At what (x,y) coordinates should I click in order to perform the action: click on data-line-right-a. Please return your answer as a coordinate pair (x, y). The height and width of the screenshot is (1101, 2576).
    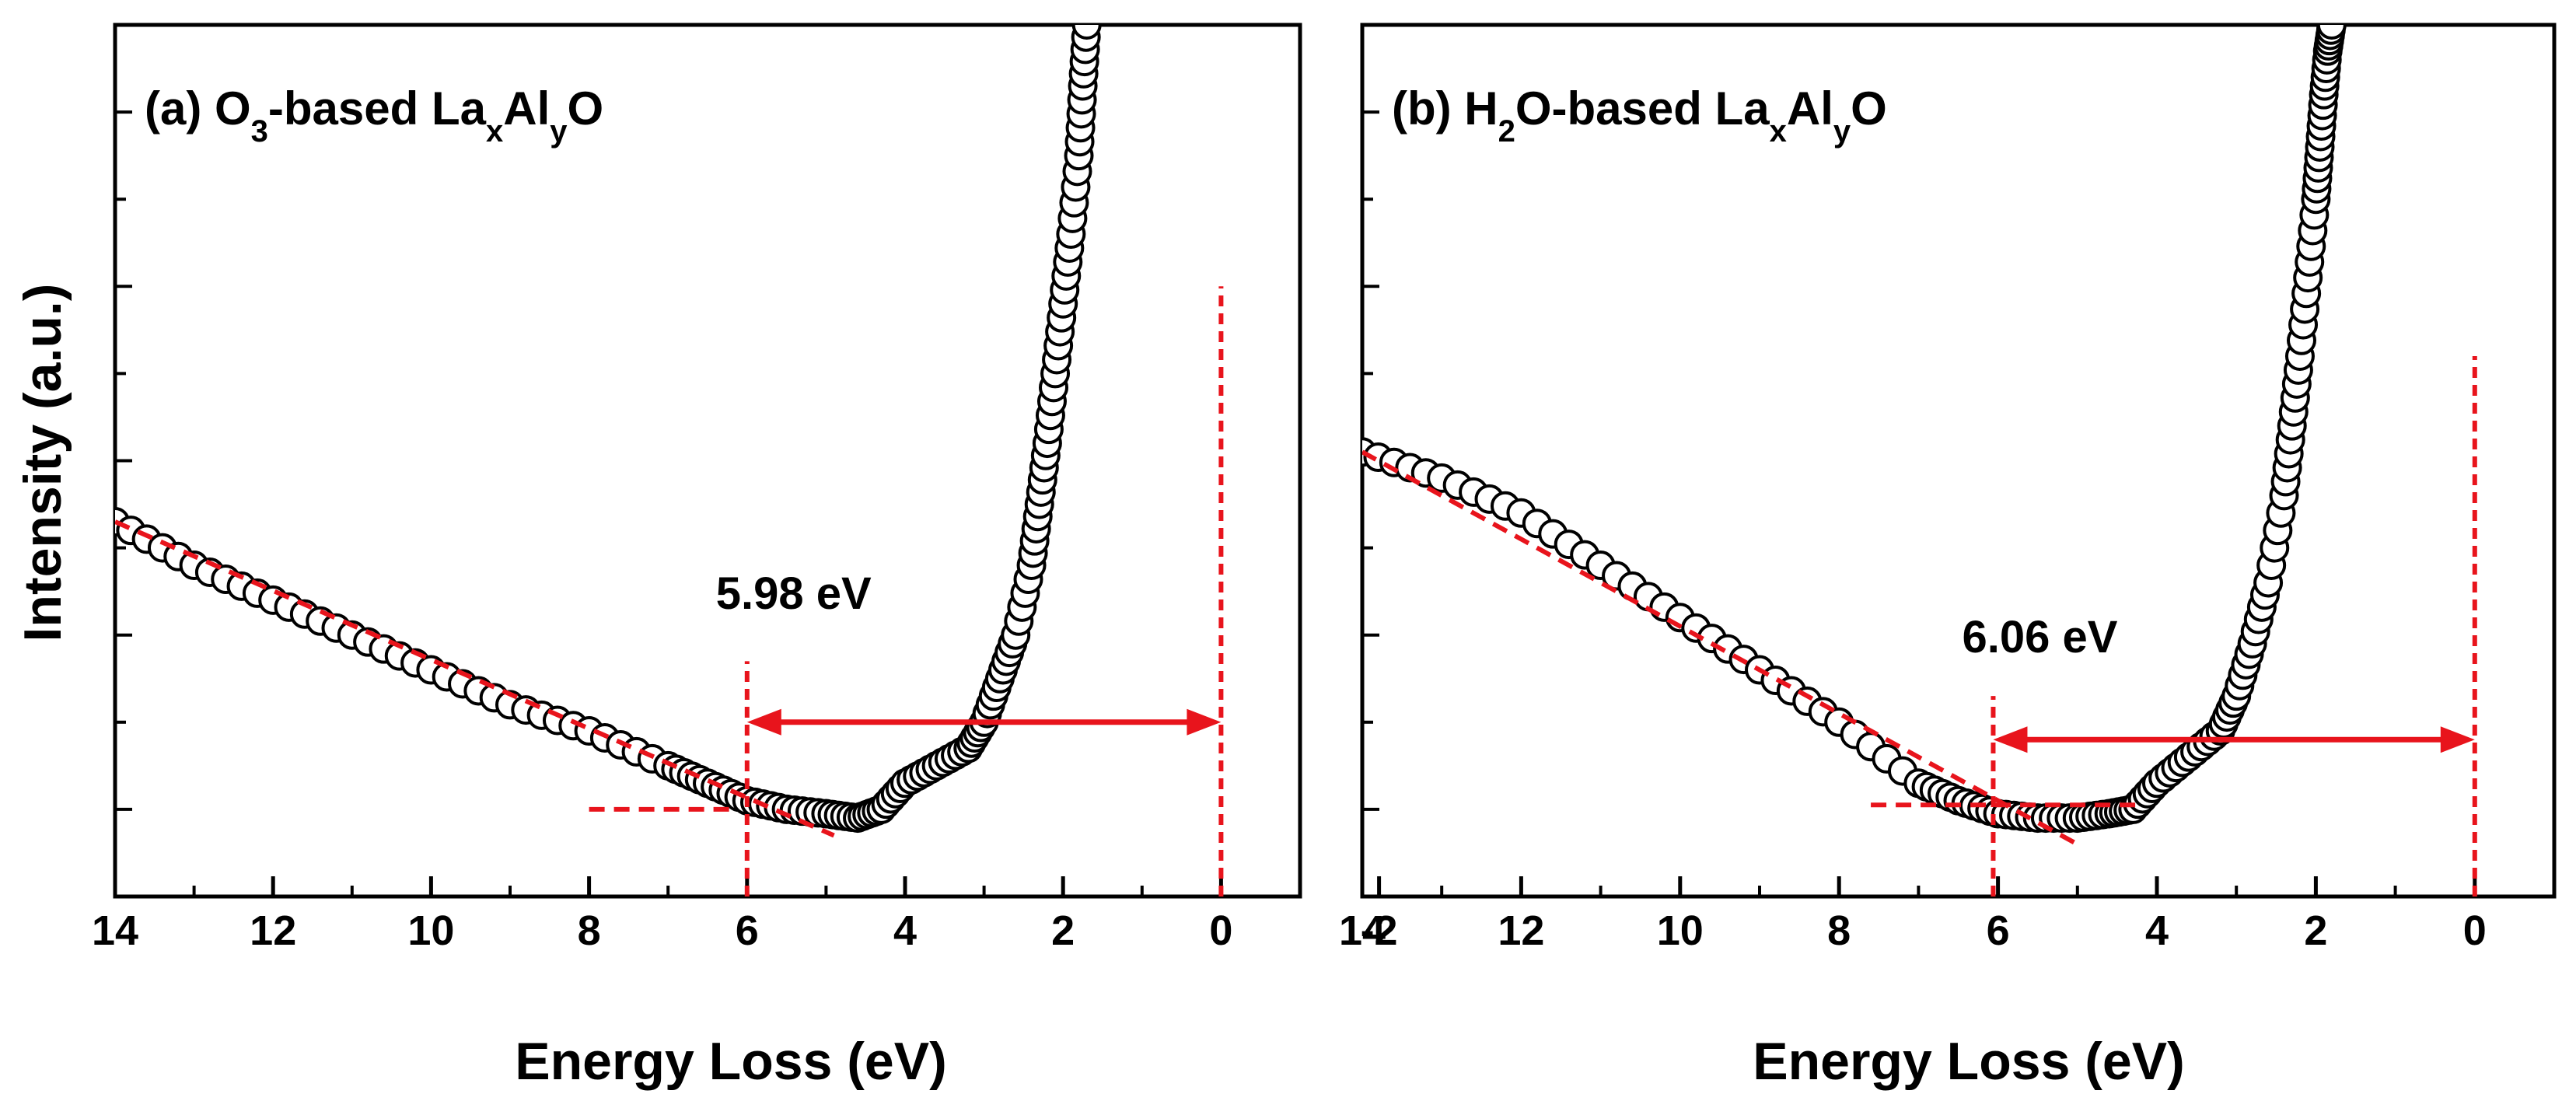
    Looking at the image, I should click on (1428, 391).